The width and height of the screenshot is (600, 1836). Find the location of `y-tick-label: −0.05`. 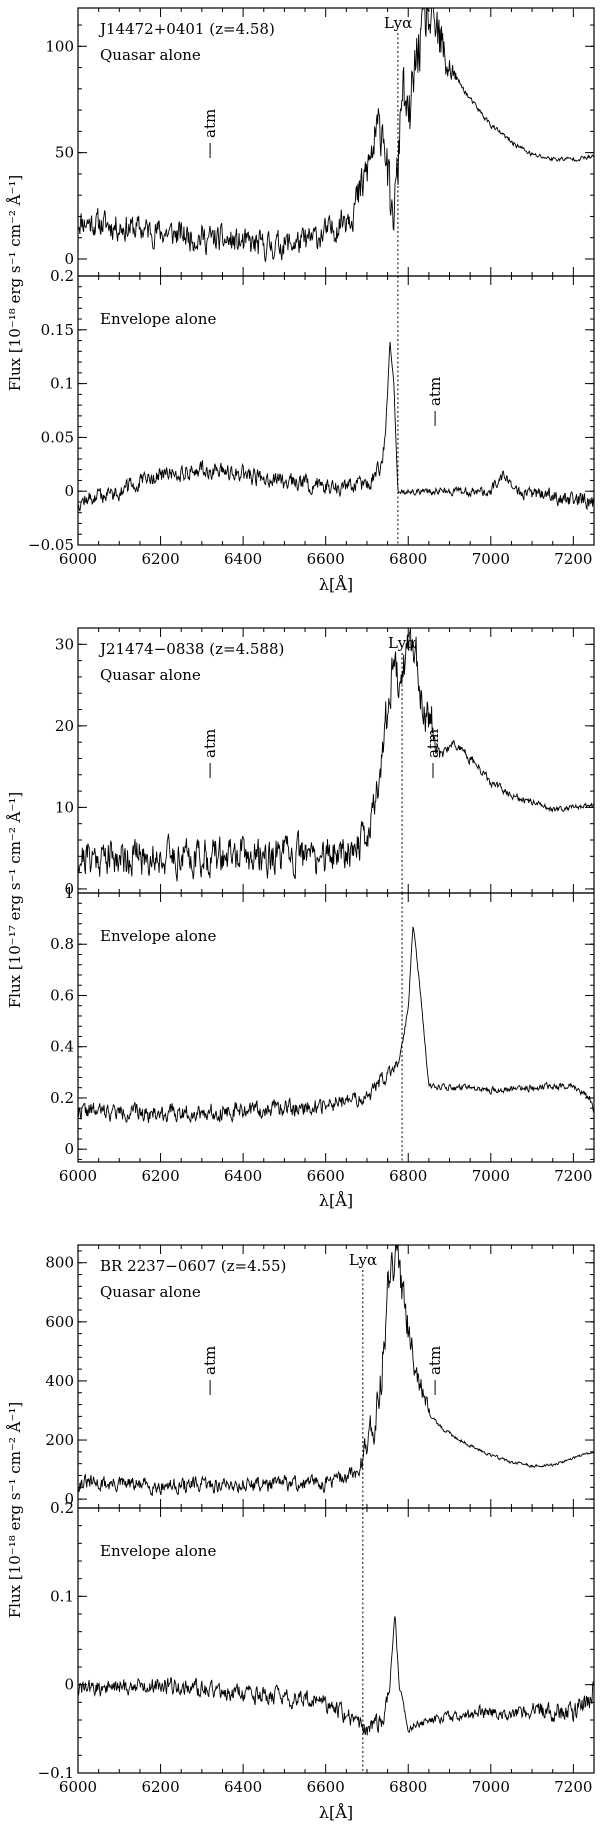

y-tick-label: −0.05 is located at coordinates (51, 545).